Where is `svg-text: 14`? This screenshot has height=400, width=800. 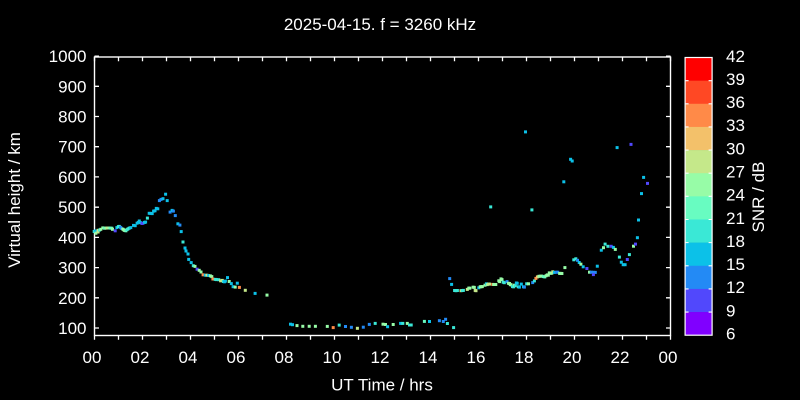 svg-text: 14 is located at coordinates (428, 357).